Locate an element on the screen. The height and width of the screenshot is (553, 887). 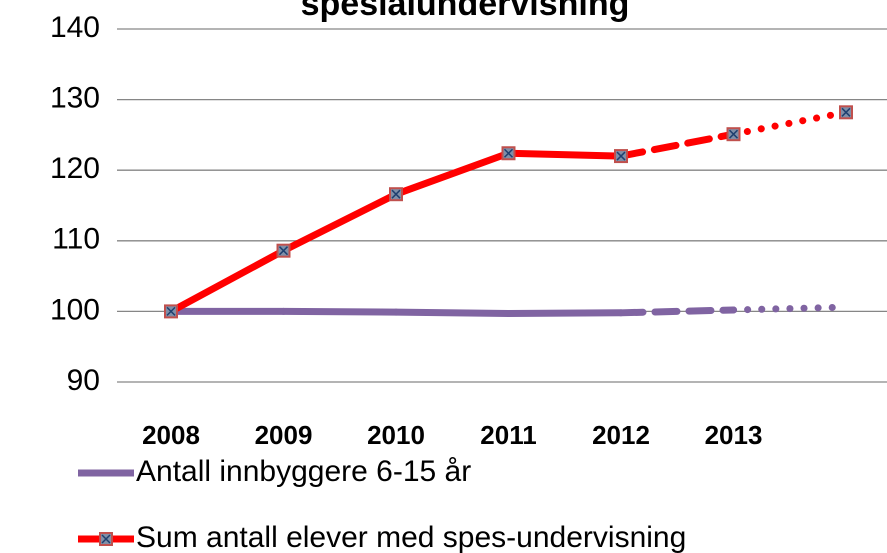
y-tick-label: 130 is located at coordinates (75, 98).